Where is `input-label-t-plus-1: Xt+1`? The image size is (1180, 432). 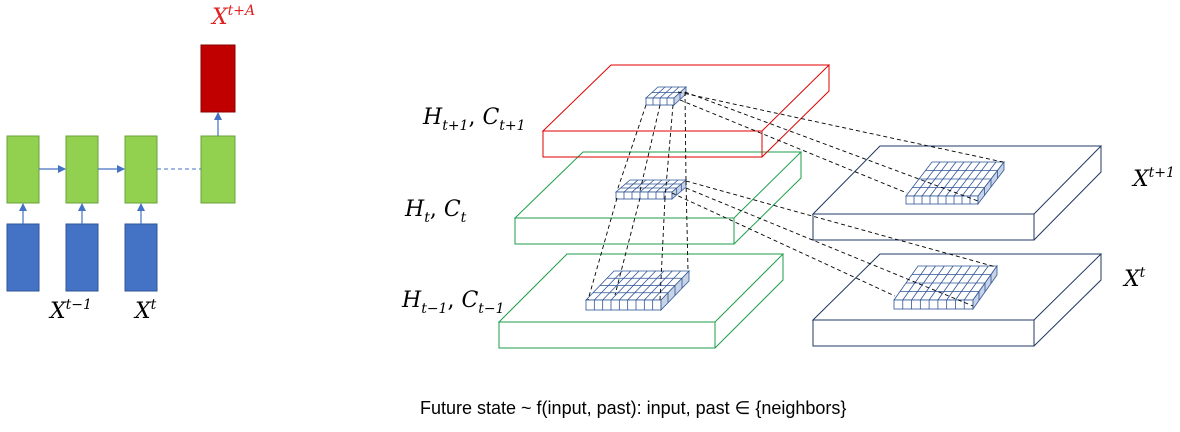 input-label-t-plus-1: Xt+1 is located at coordinates (1153, 178).